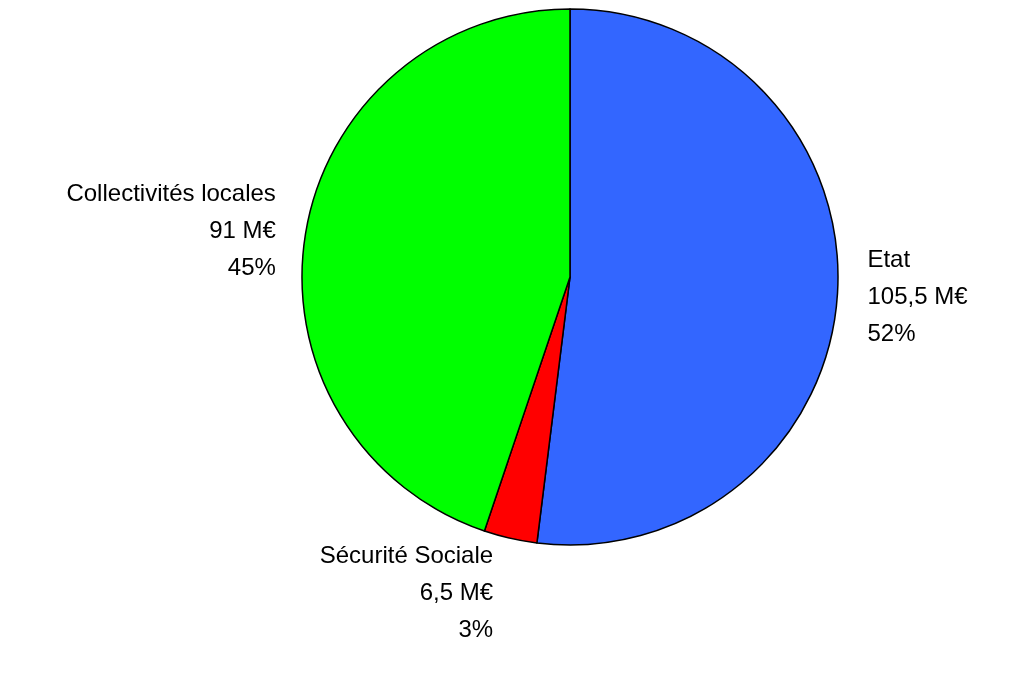  I want to click on slice-label: Sécurité Sociale, so click(406, 555).